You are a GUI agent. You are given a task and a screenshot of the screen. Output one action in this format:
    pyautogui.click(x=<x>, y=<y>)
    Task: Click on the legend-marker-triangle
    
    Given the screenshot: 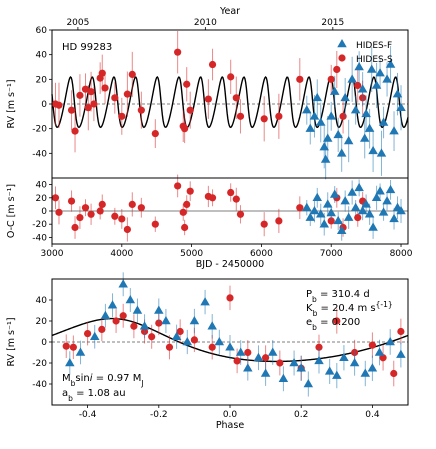 What is the action you would take?
    pyautogui.click(x=342, y=43)
    